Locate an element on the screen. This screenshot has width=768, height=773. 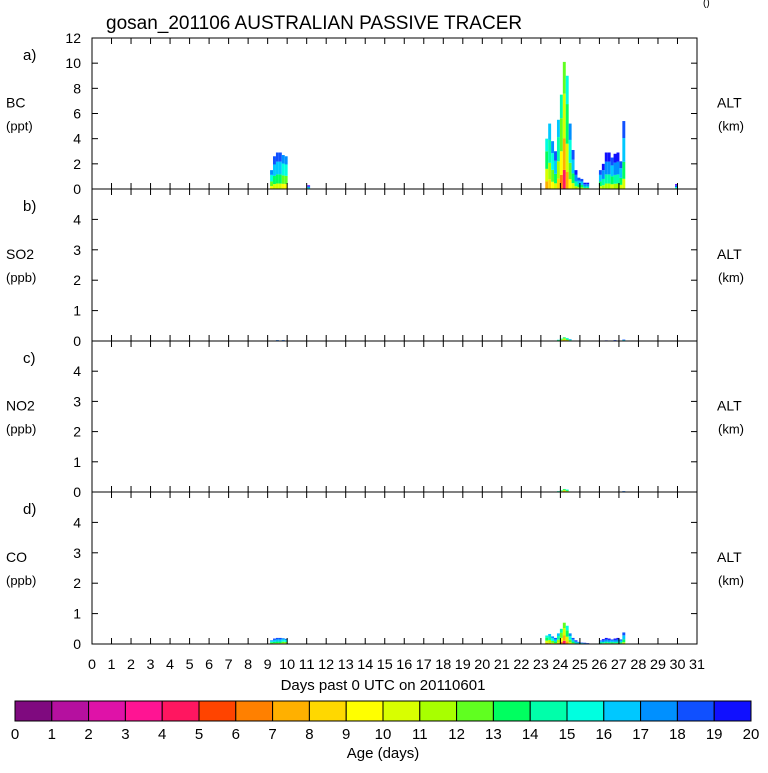
x-tick-label: 24 is located at coordinates (560, 664).